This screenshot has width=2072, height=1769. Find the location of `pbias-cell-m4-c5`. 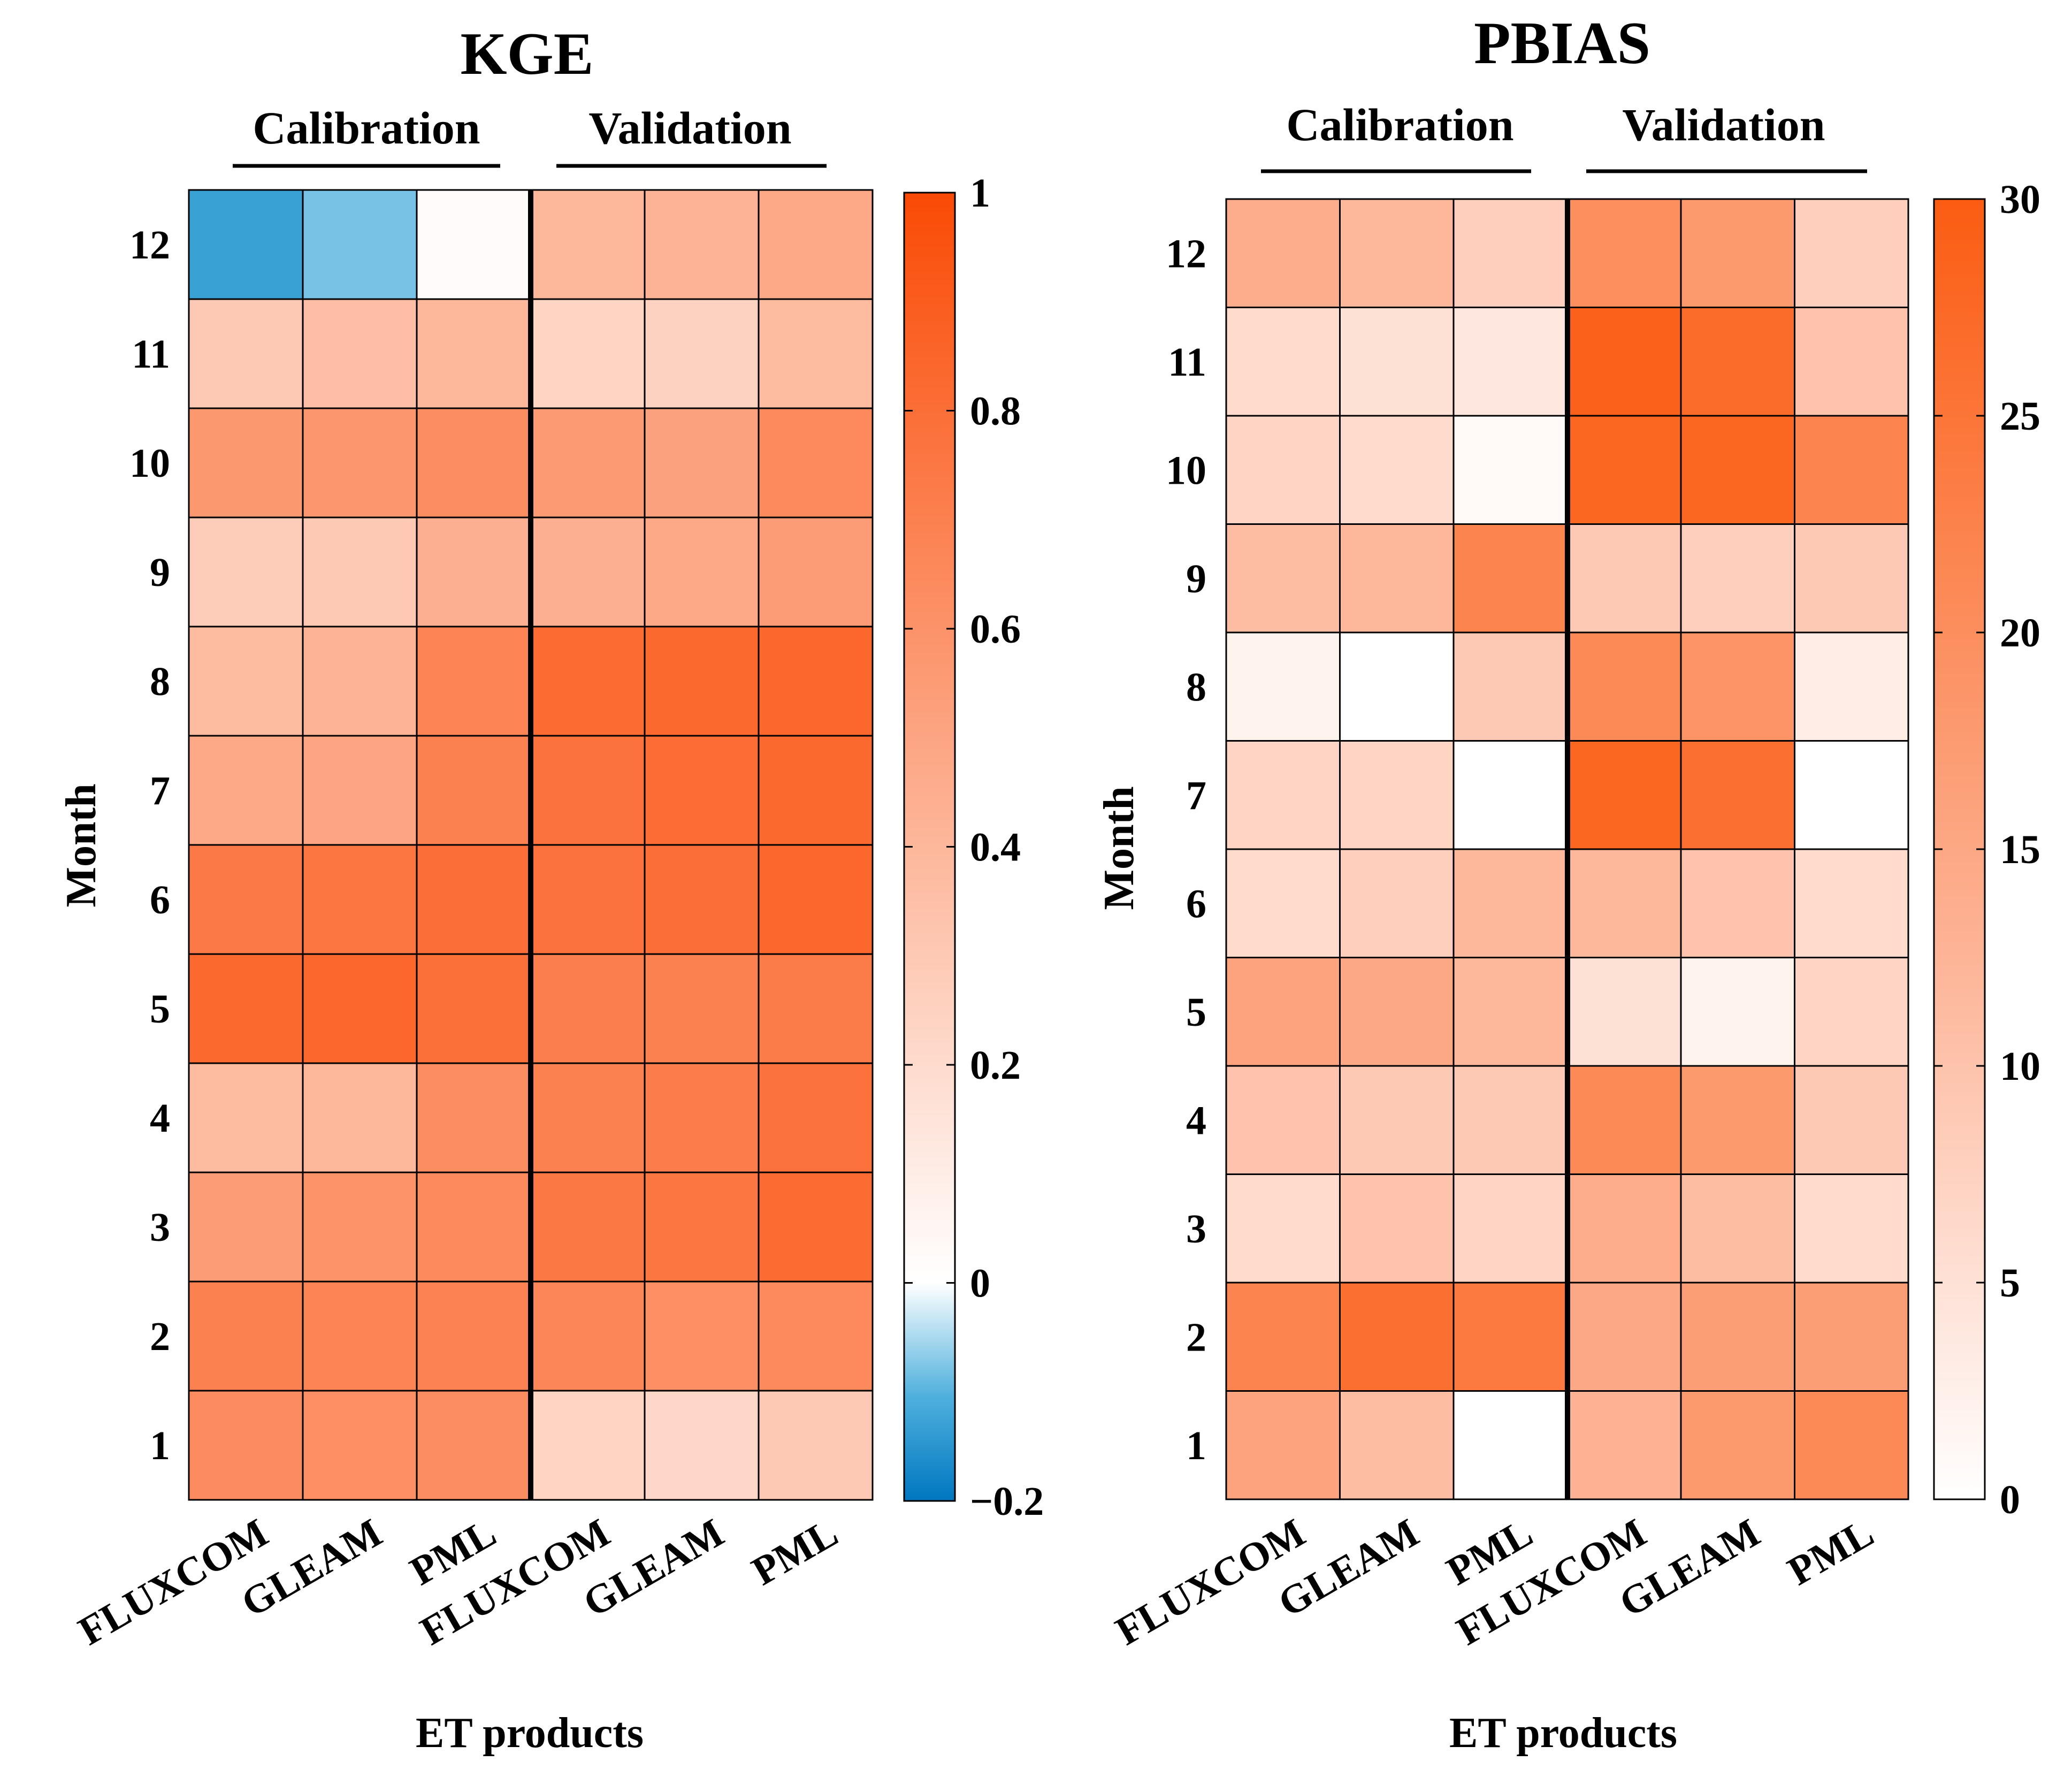

pbias-cell-m4-c5 is located at coordinates (1737, 1120).